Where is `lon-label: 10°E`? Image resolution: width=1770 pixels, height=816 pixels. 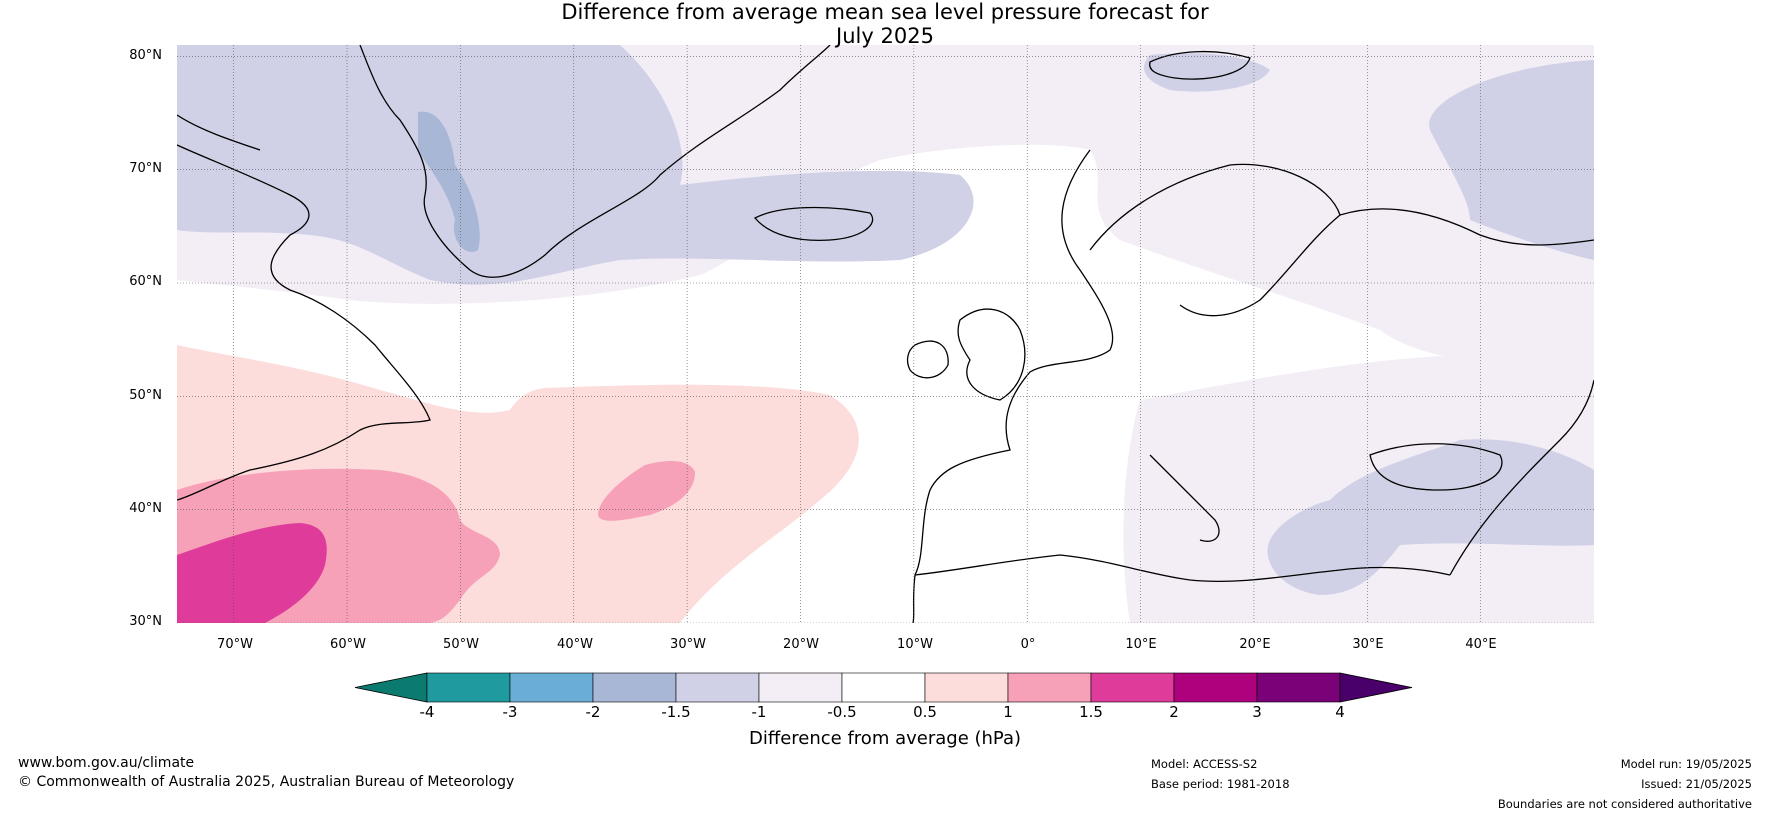 lon-label: 10°E is located at coordinates (1141, 644).